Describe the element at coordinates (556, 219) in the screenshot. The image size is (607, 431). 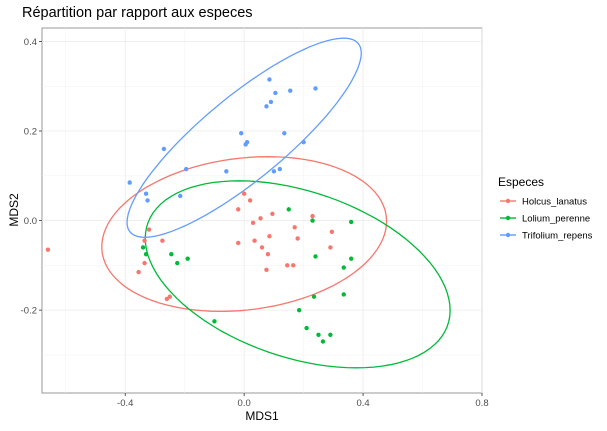
I see `legend-label-lolium-perenne: Lolium_perenne` at that location.